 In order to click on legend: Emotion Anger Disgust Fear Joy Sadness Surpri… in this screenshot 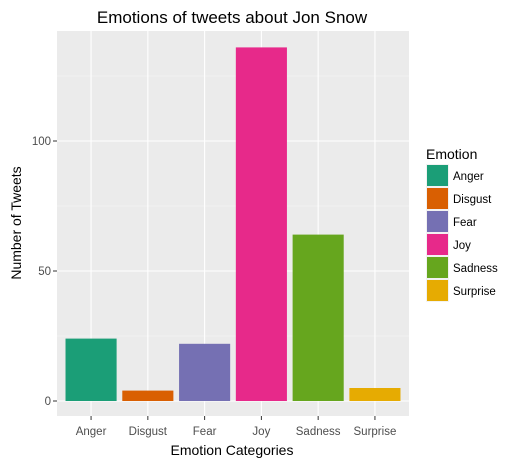, I will do `click(462, 224)`.